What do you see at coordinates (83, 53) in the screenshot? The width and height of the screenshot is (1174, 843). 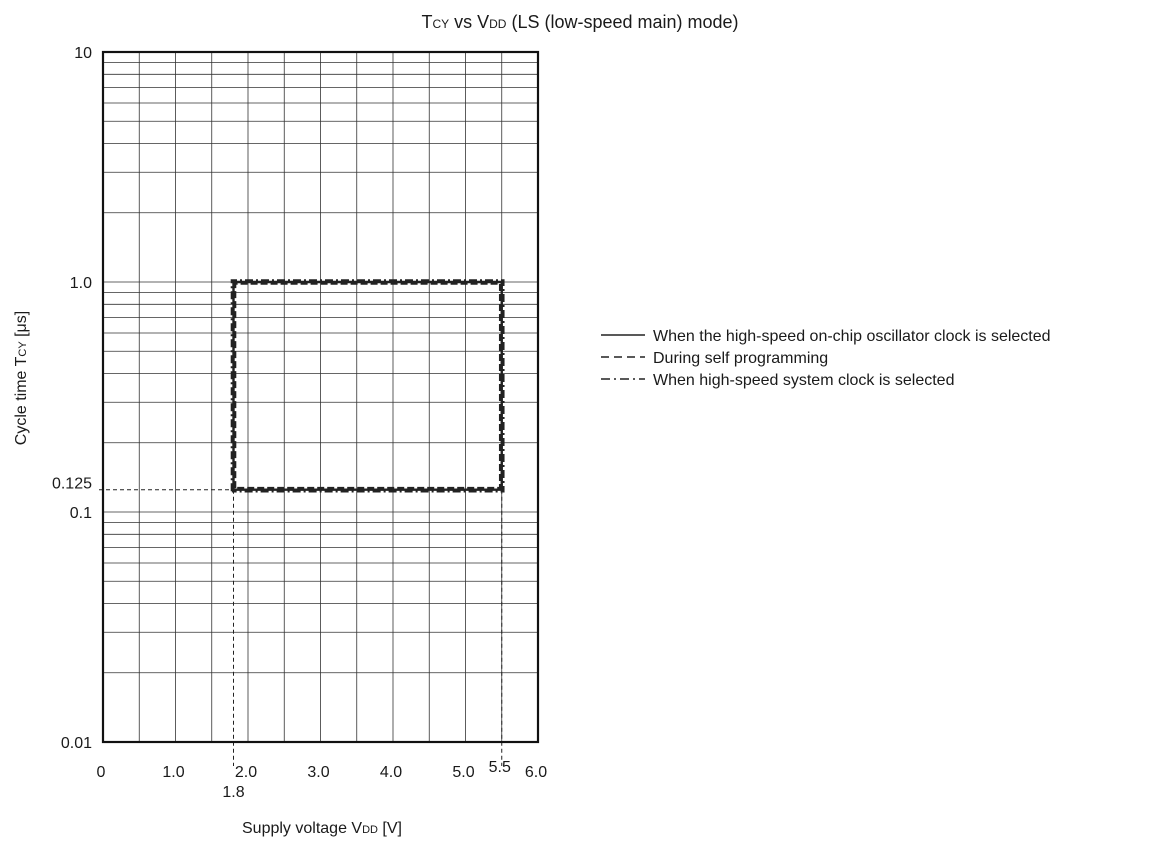 I see `y-tick-label: 10` at bounding box center [83, 53].